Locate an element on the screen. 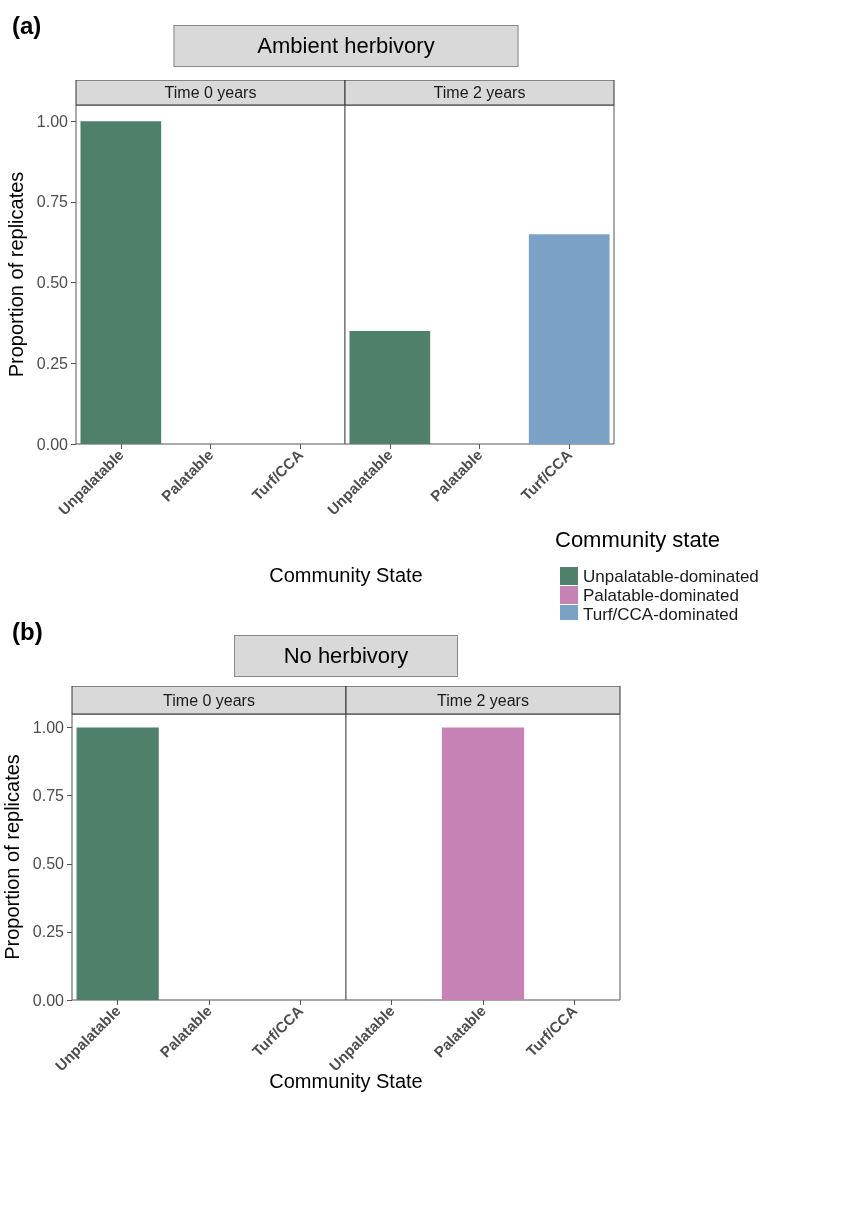  chart-title: Ambient herbivory is located at coordinates (346, 46).